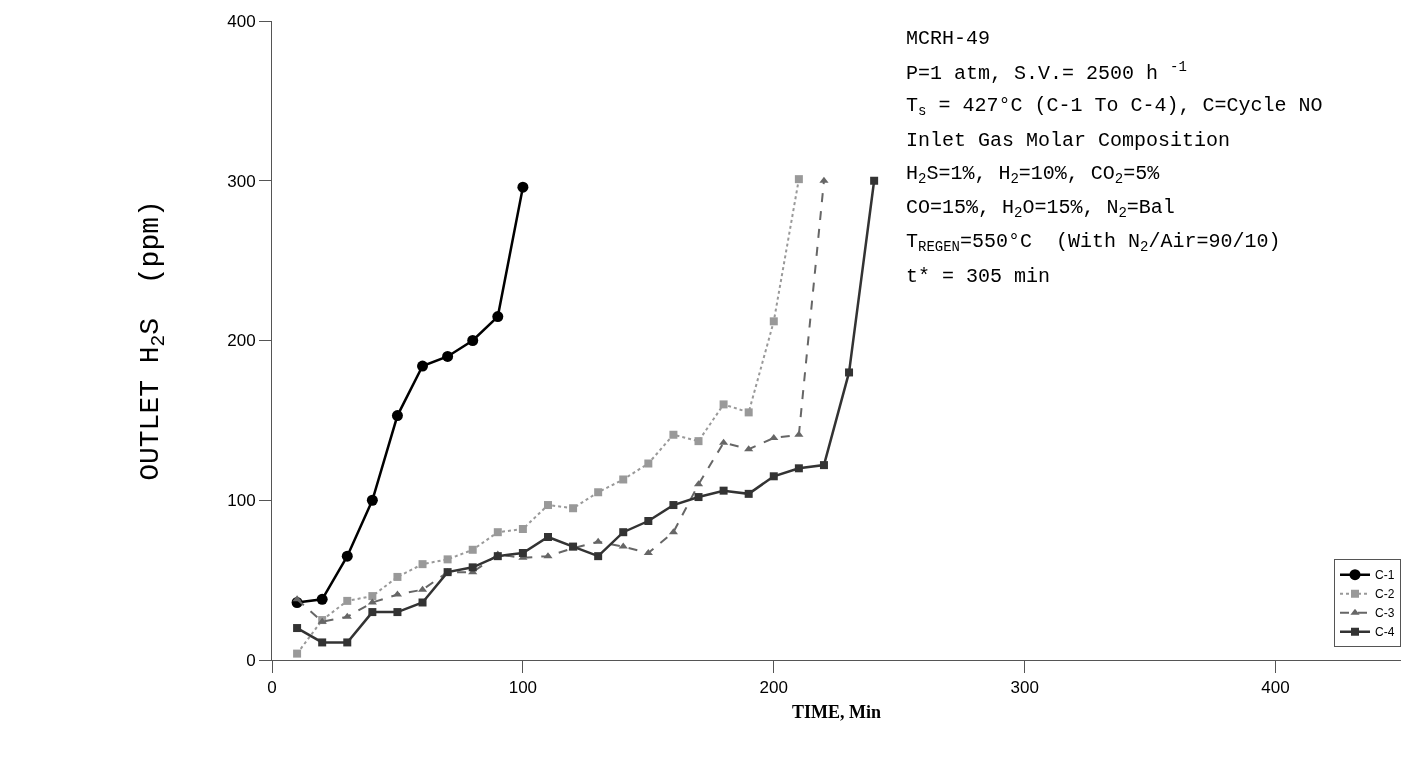  Describe the element at coordinates (1093, 243) in the screenshot. I see `annotation: T$_{REGEN}$=550°C (With N$_{2}$/Air=90/10)` at that location.